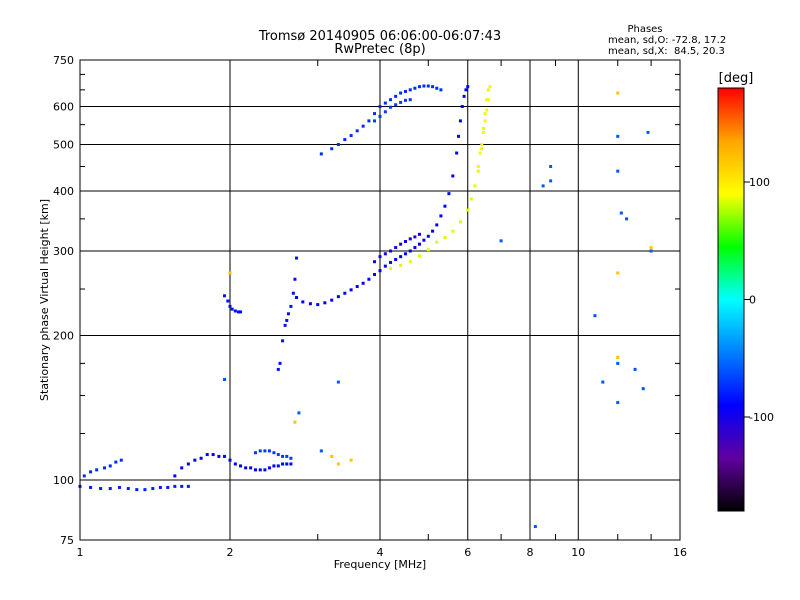 This screenshot has width=800, height=600. Describe the element at coordinates (379, 36) in the screenshot. I see `chart-title: Tromsø 20140905 06:06:00-06:07:43` at that location.